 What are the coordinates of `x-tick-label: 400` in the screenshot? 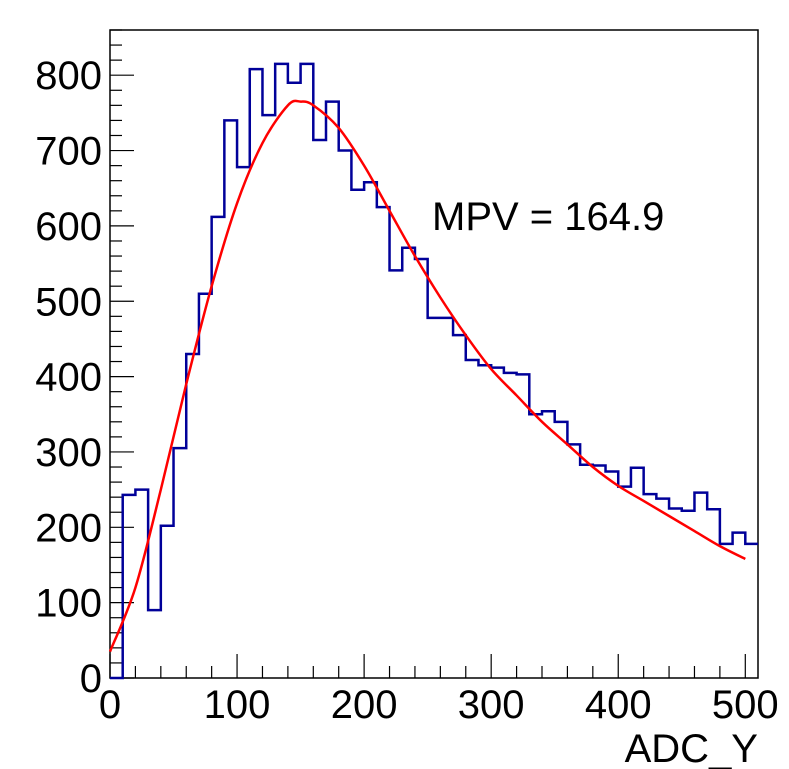 It's located at (618, 705).